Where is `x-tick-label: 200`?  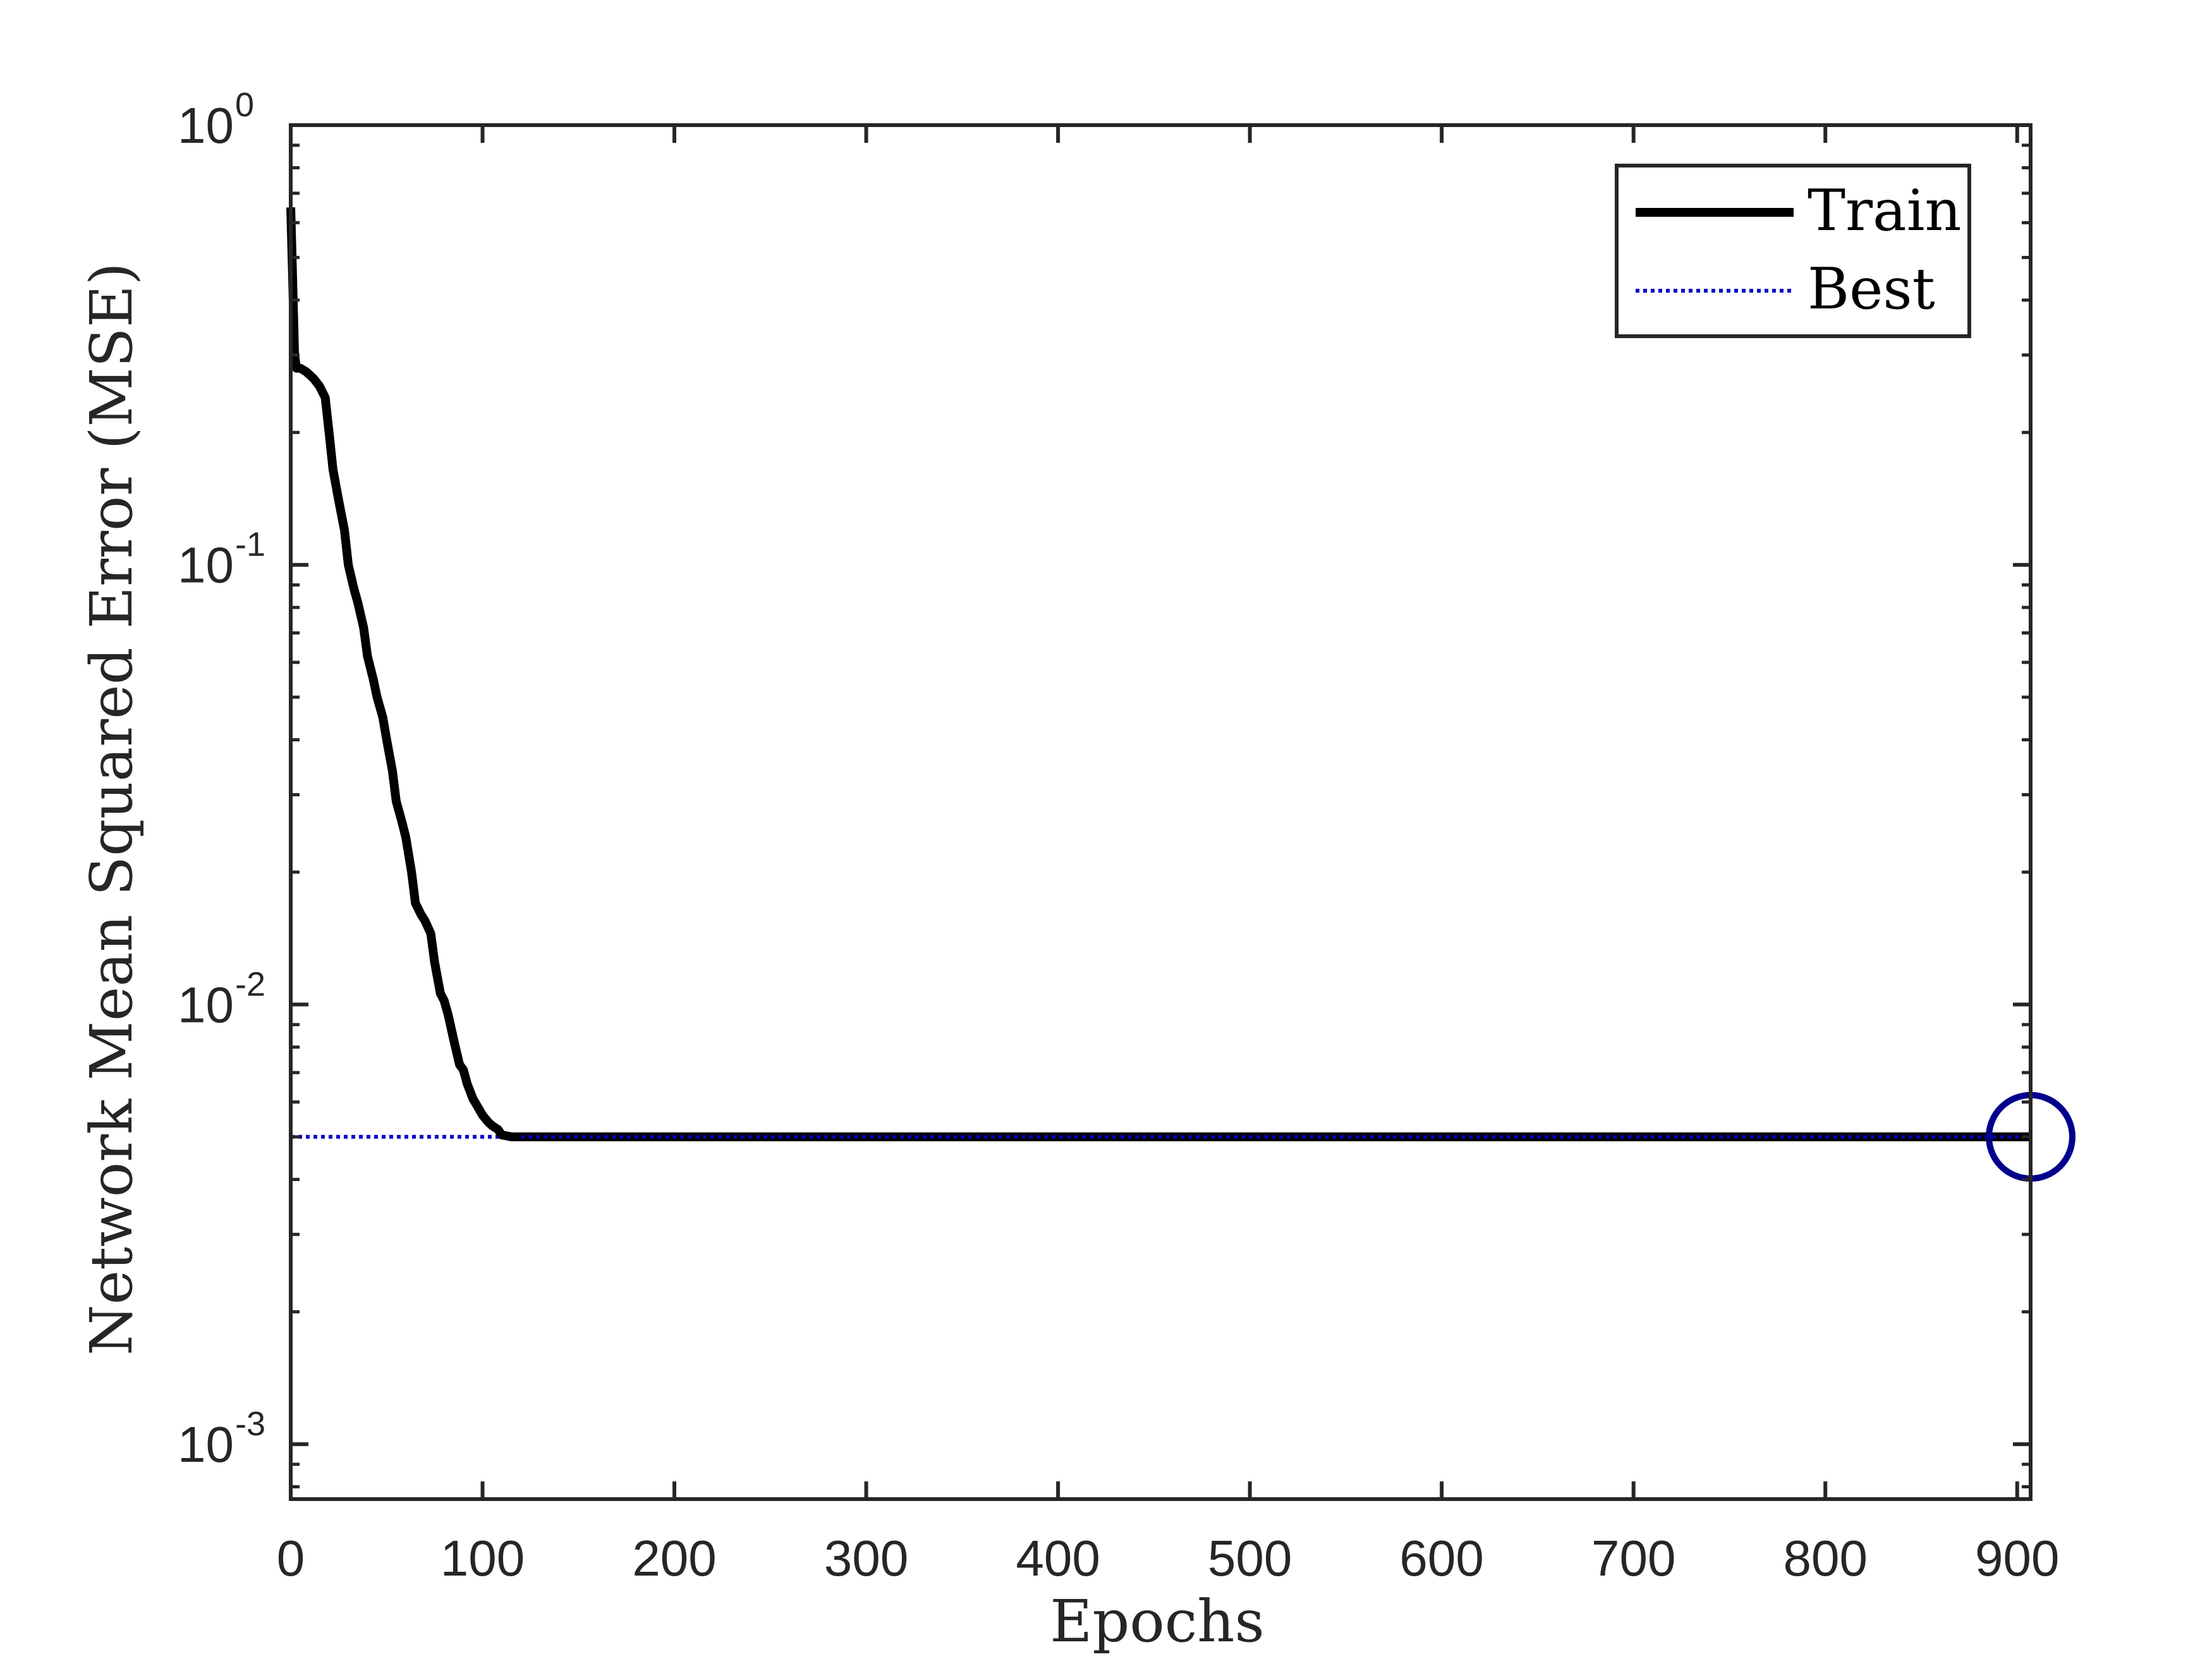 x-tick-label: 200 is located at coordinates (674, 1558).